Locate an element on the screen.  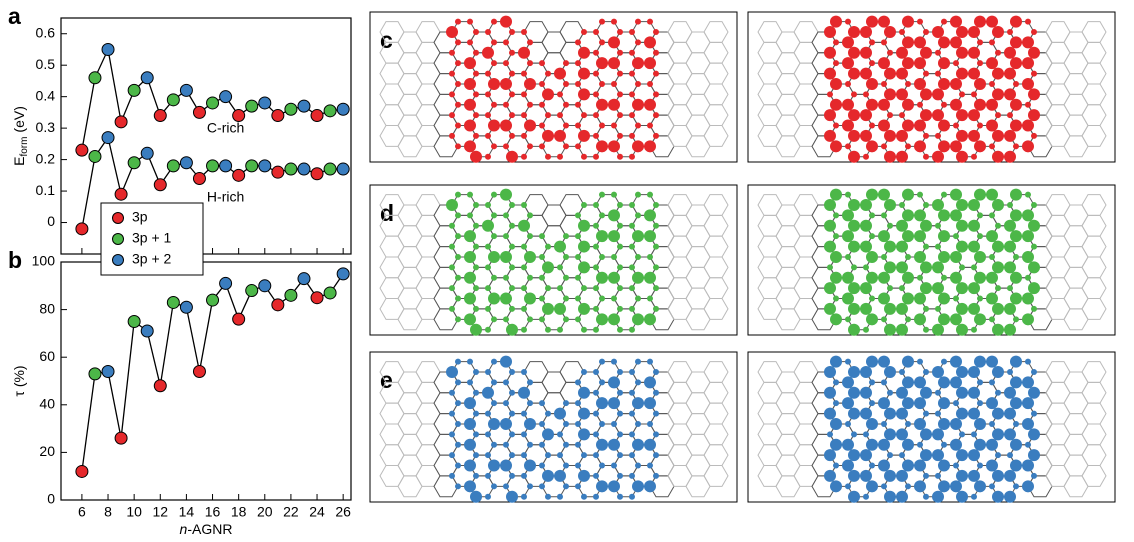
y-axis-label: Eform (eV) is located at coordinates (20, 136).